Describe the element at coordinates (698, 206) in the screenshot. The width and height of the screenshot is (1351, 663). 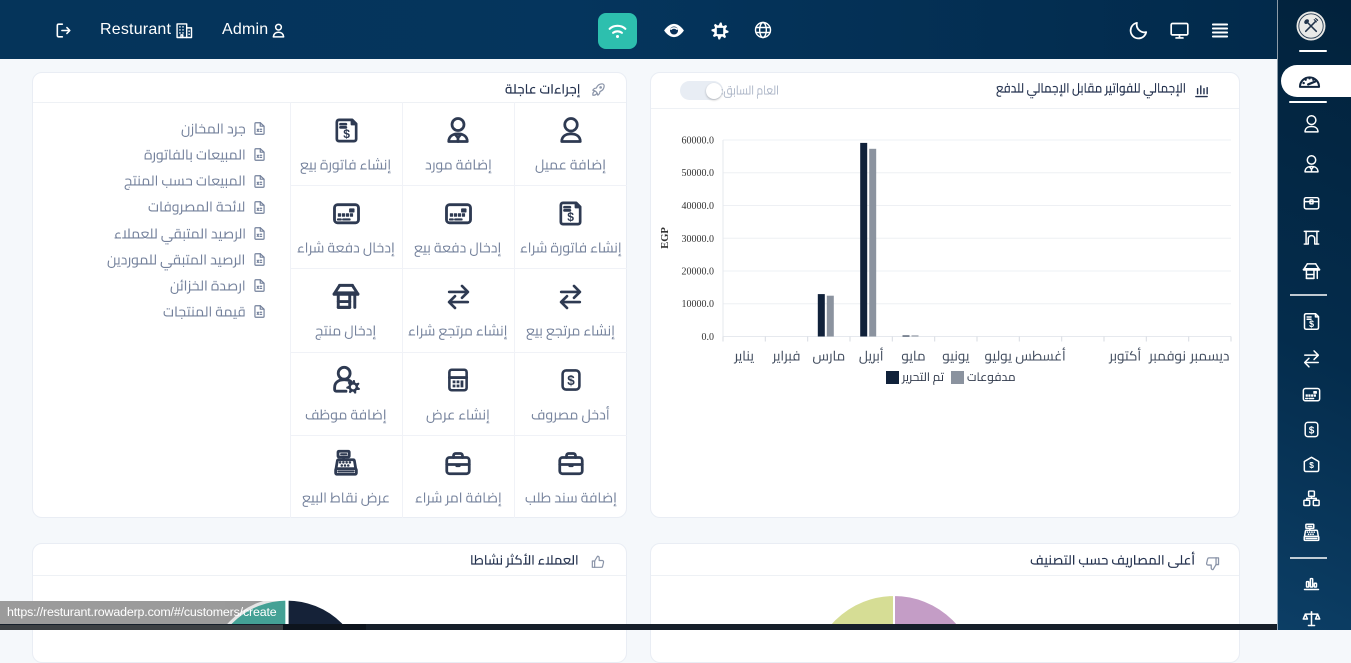
I see `svg-text: 40000.0` at that location.